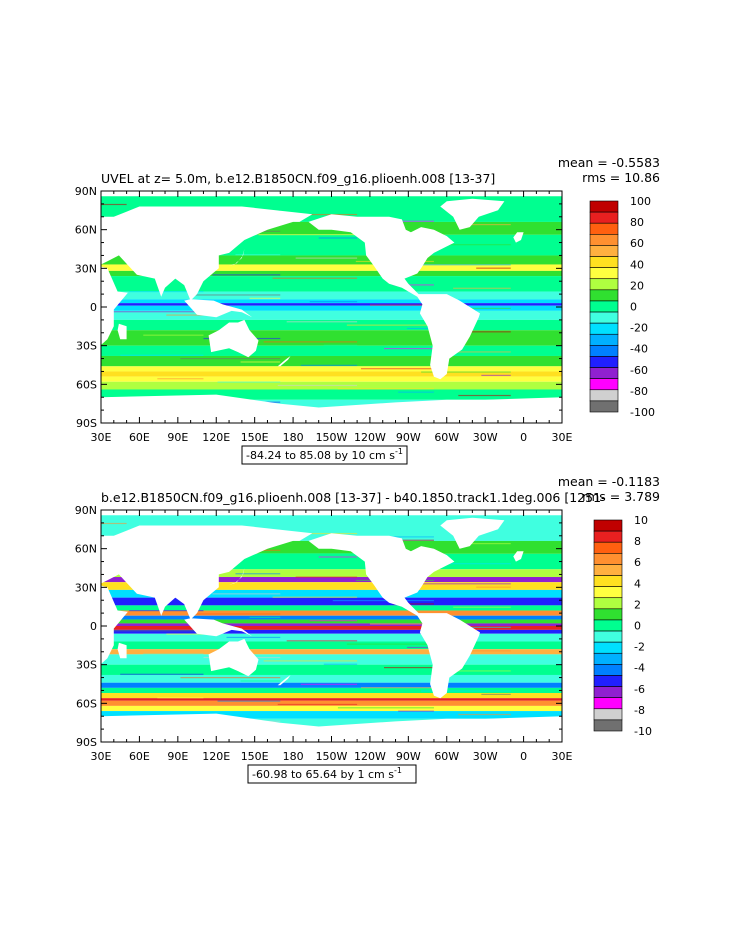 The height and width of the screenshot is (945, 733). Describe the element at coordinates (637, 604) in the screenshot. I see `colorbar-label: 2` at that location.